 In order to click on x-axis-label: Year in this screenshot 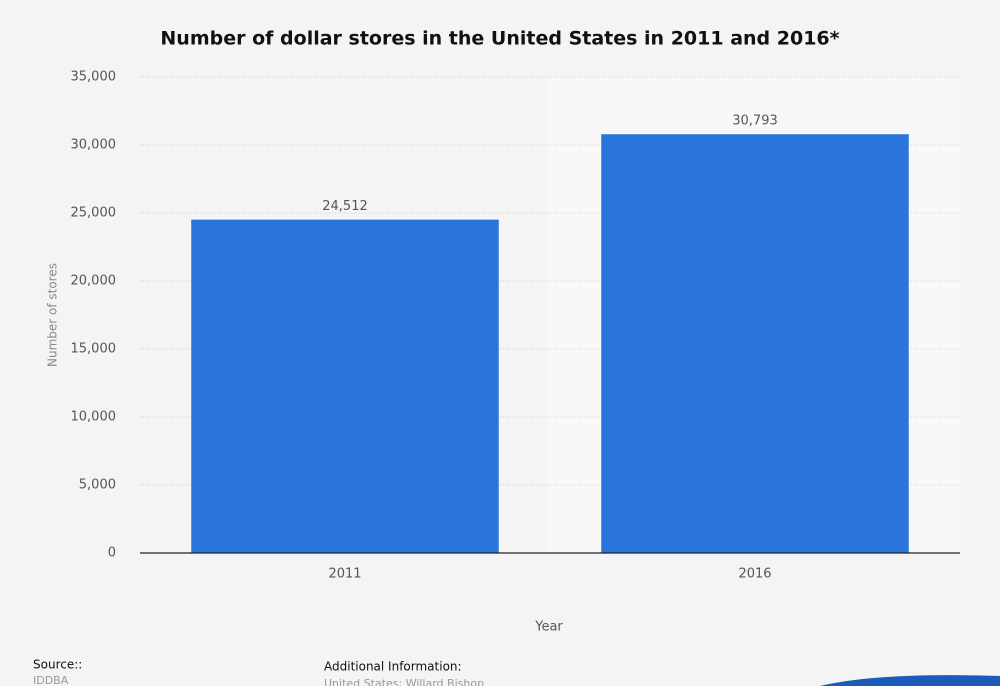, I will do `click(548, 627)`.